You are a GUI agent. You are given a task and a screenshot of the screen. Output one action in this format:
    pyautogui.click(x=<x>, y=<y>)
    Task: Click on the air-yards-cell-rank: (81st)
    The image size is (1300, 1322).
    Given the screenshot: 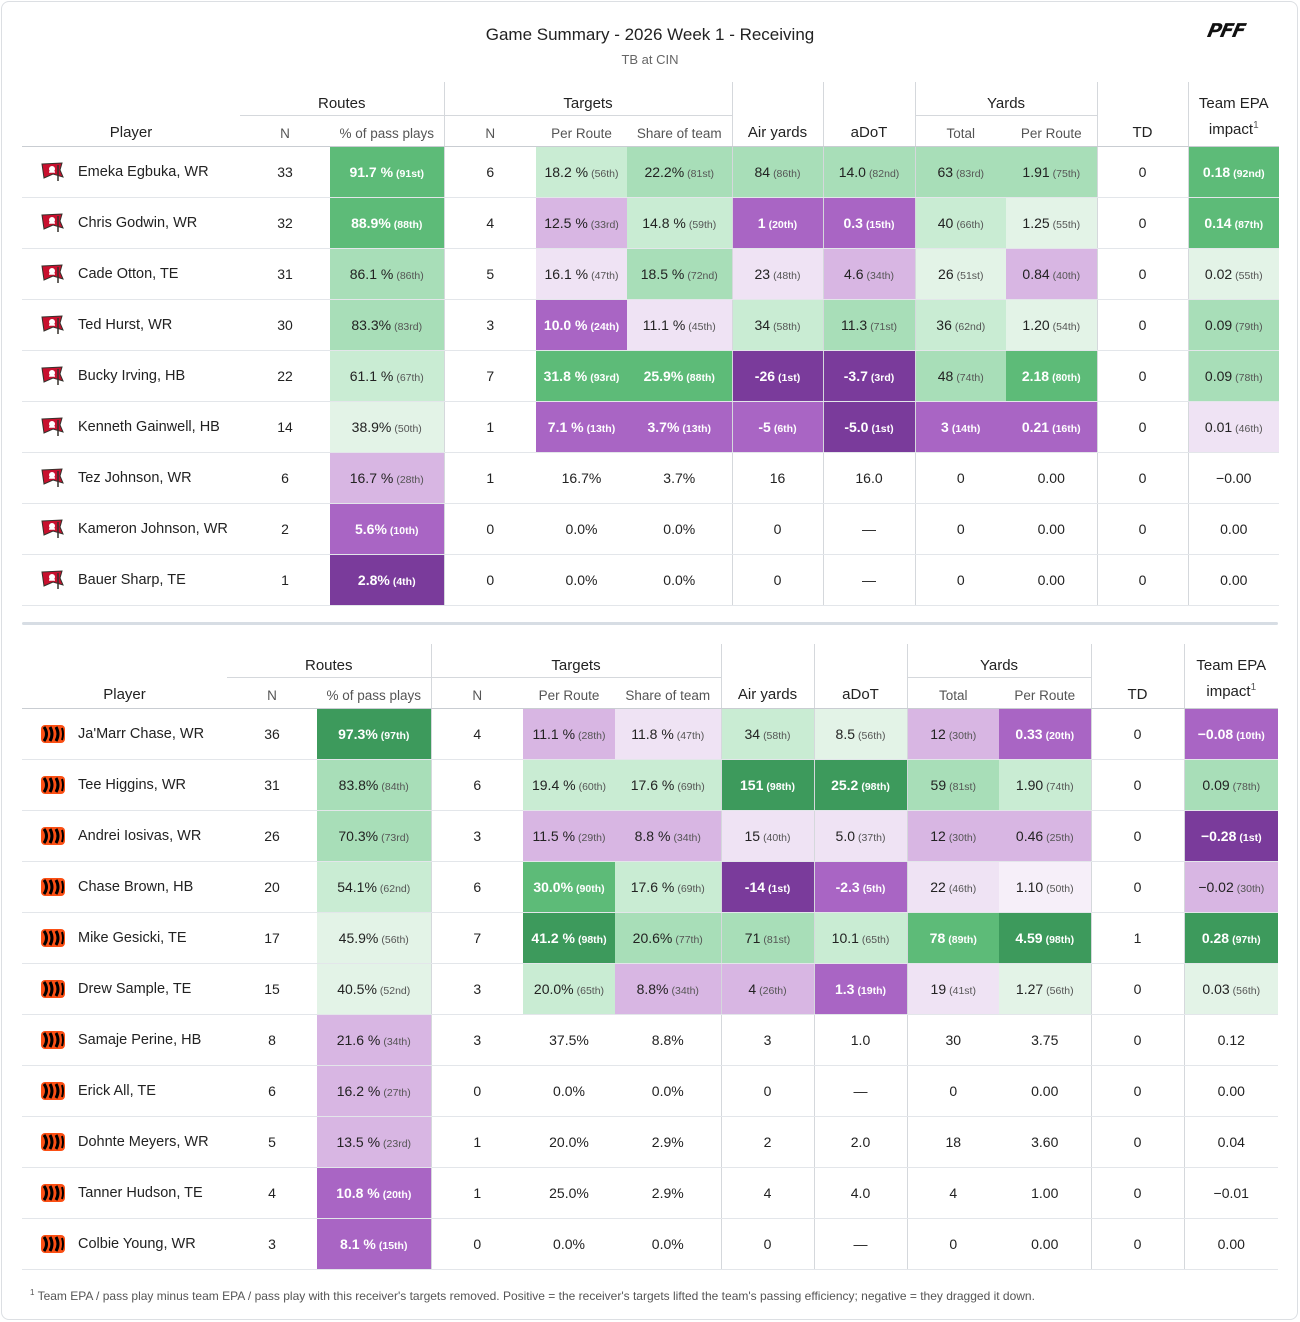 What is the action you would take?
    pyautogui.click(x=777, y=940)
    